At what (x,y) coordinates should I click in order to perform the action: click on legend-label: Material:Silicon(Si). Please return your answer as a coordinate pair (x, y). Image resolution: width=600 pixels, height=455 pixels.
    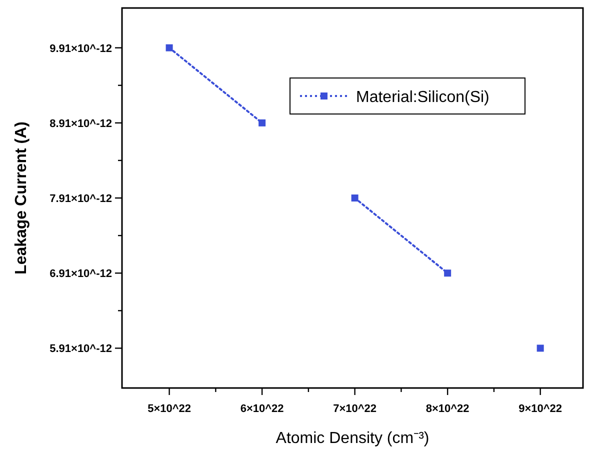
    Looking at the image, I should click on (423, 97).